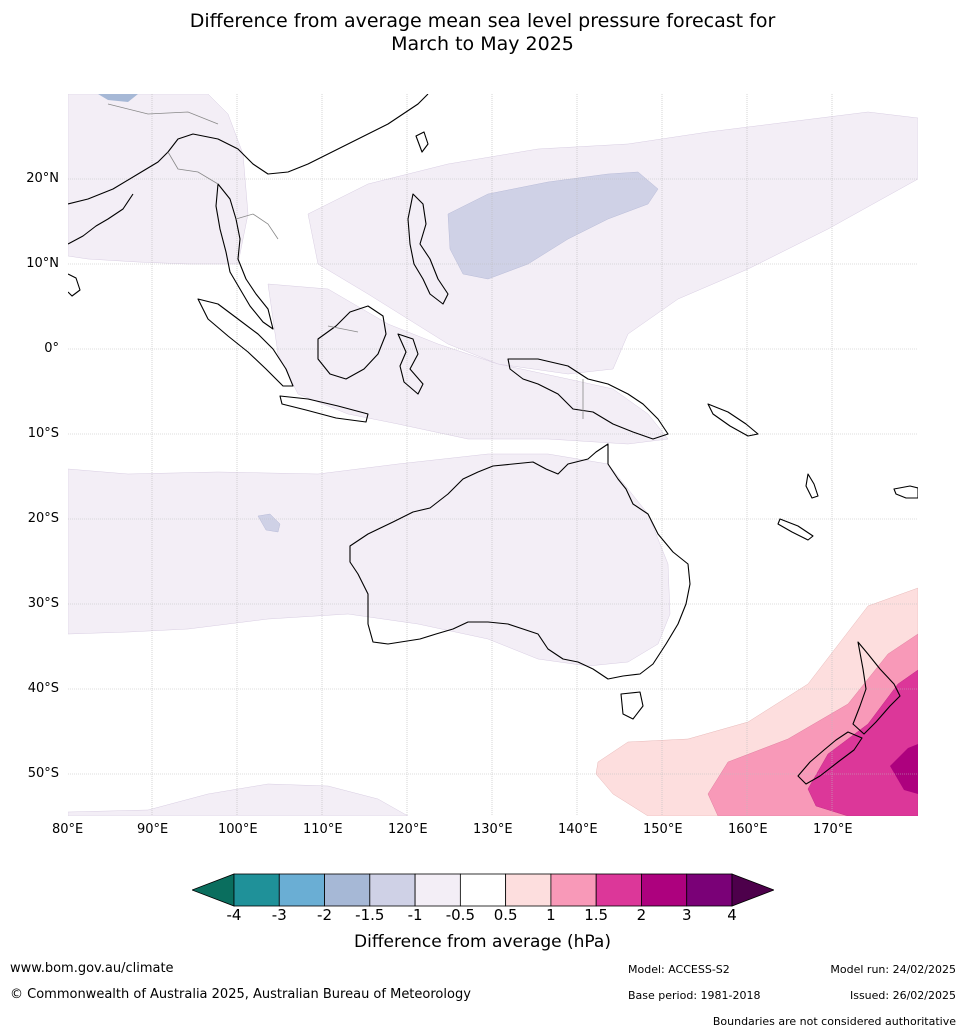 This screenshot has height=1035, width=965. I want to click on sulawesi-coastline, so click(410, 364).